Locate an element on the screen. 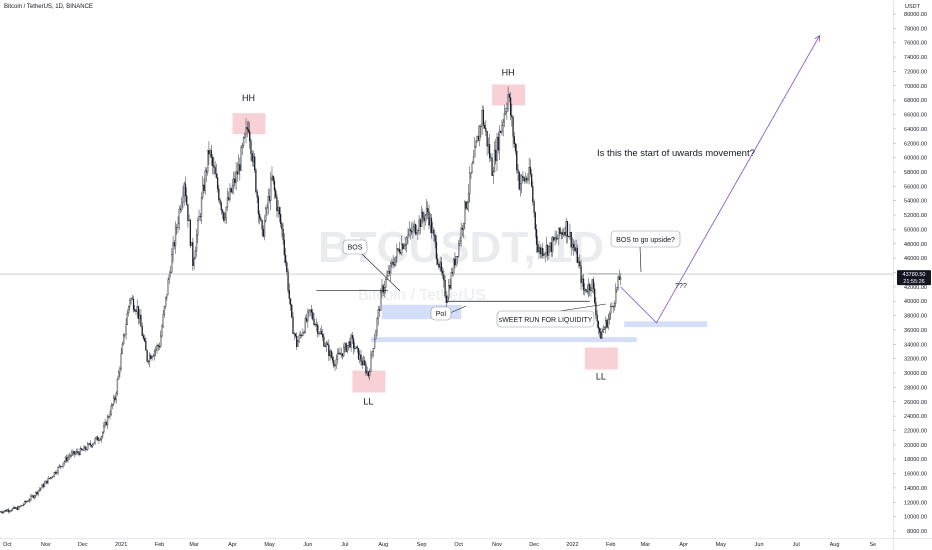 The height and width of the screenshot is (550, 932). time-tick-label: Oct is located at coordinates (7, 545).